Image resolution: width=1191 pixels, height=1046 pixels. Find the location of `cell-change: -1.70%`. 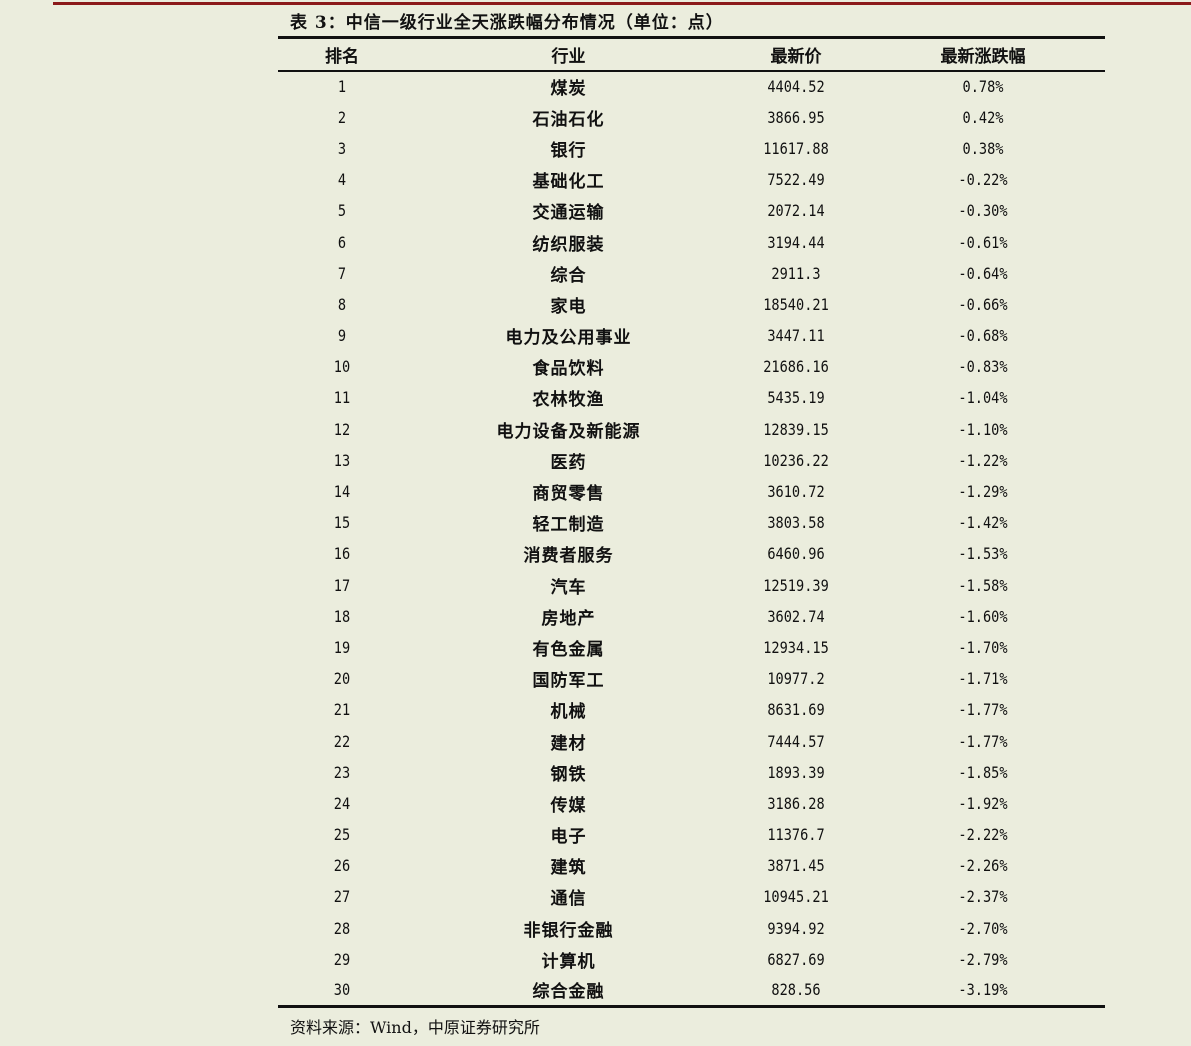

cell-change: -1.70% is located at coordinates (983, 647).